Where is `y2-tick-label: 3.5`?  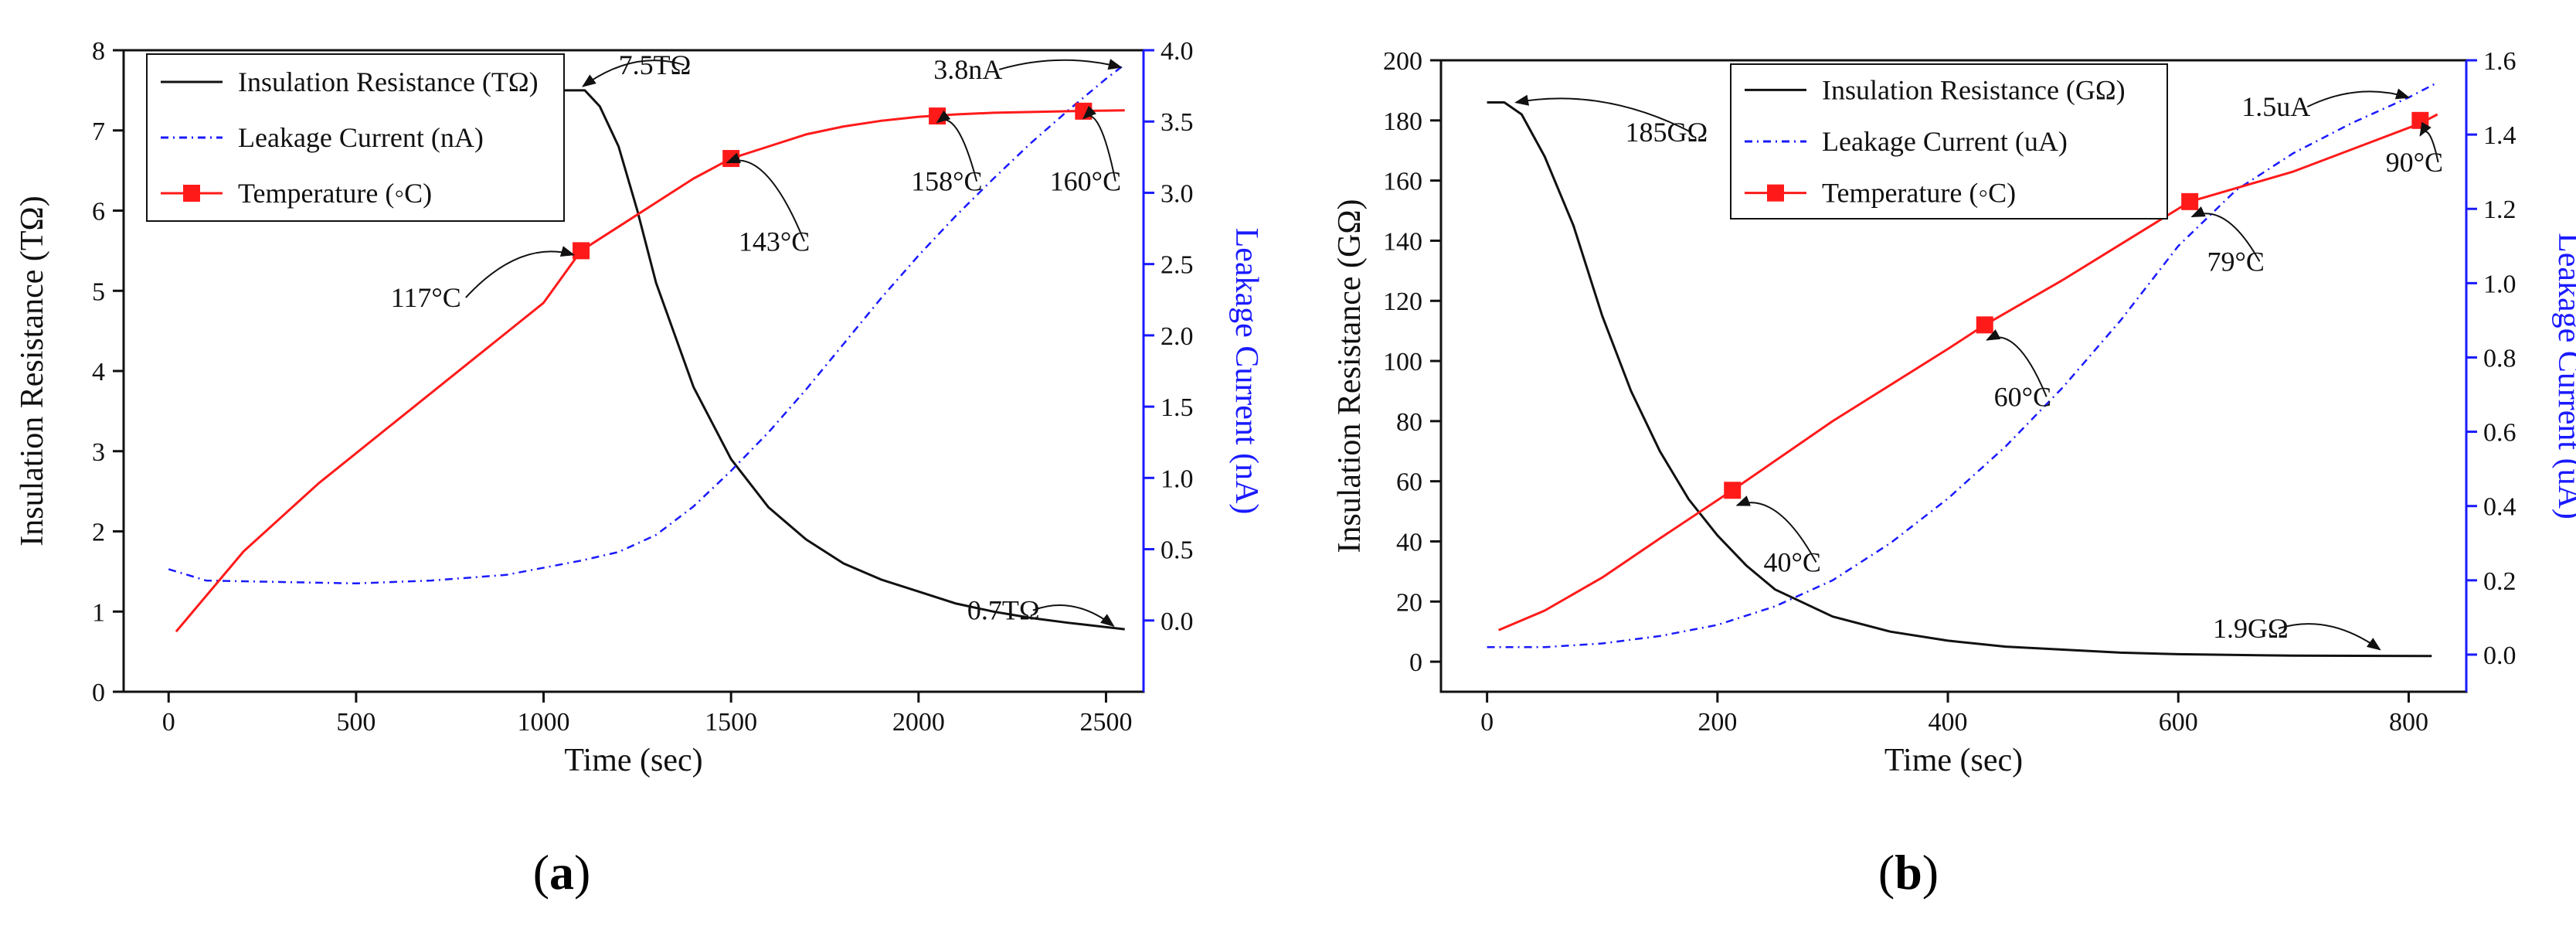
y2-tick-label: 3.5 is located at coordinates (1177, 123).